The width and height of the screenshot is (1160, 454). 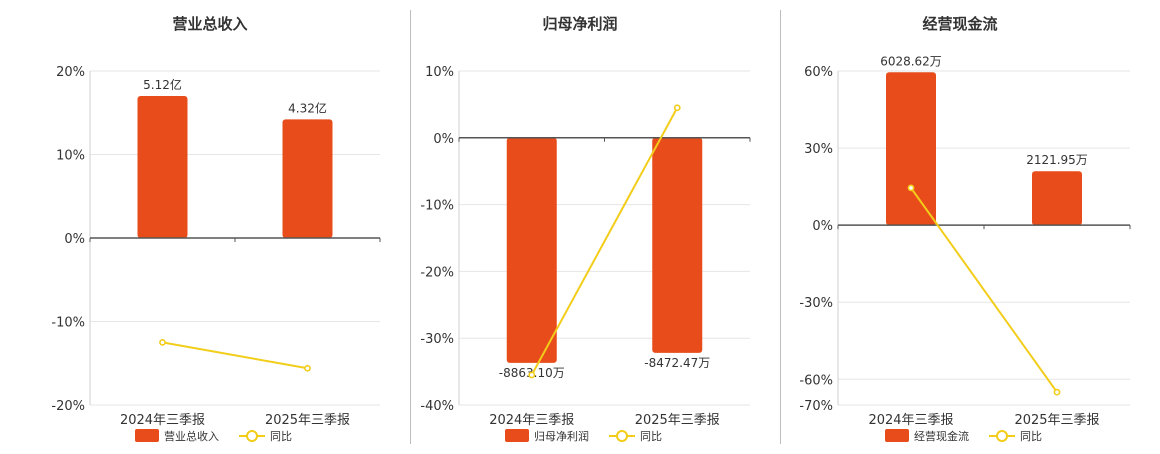 What do you see at coordinates (818, 72) in the screenshot?
I see `y-tick-label: 60%` at bounding box center [818, 72].